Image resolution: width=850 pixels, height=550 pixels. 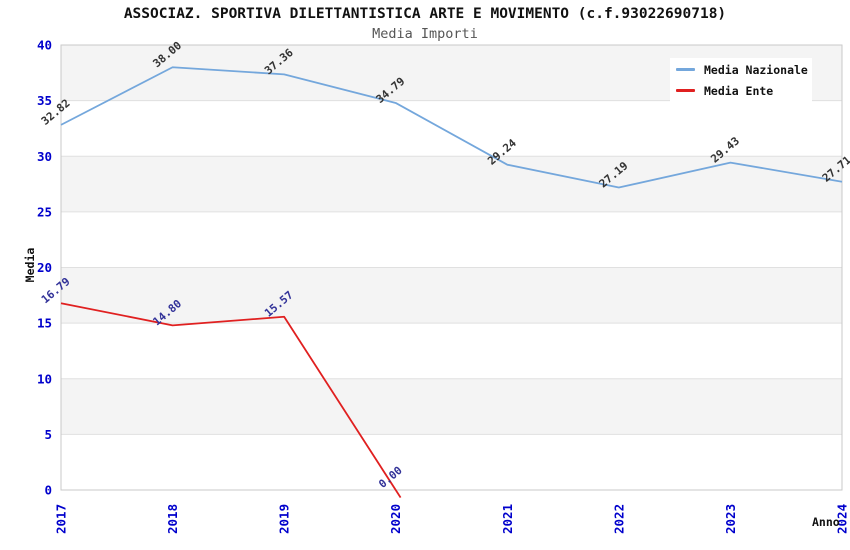 What do you see at coordinates (842, 519) in the screenshot?
I see `x-tick-label: 2024` at bounding box center [842, 519].